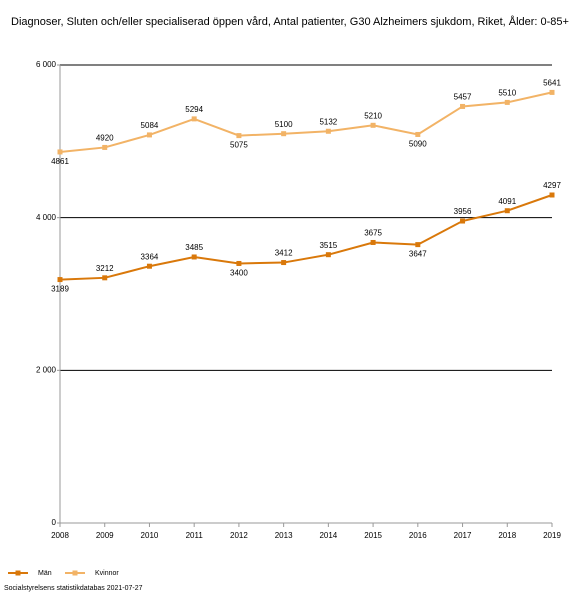  Describe the element at coordinates (463, 97) in the screenshot. I see `data-label: 5457` at that location.